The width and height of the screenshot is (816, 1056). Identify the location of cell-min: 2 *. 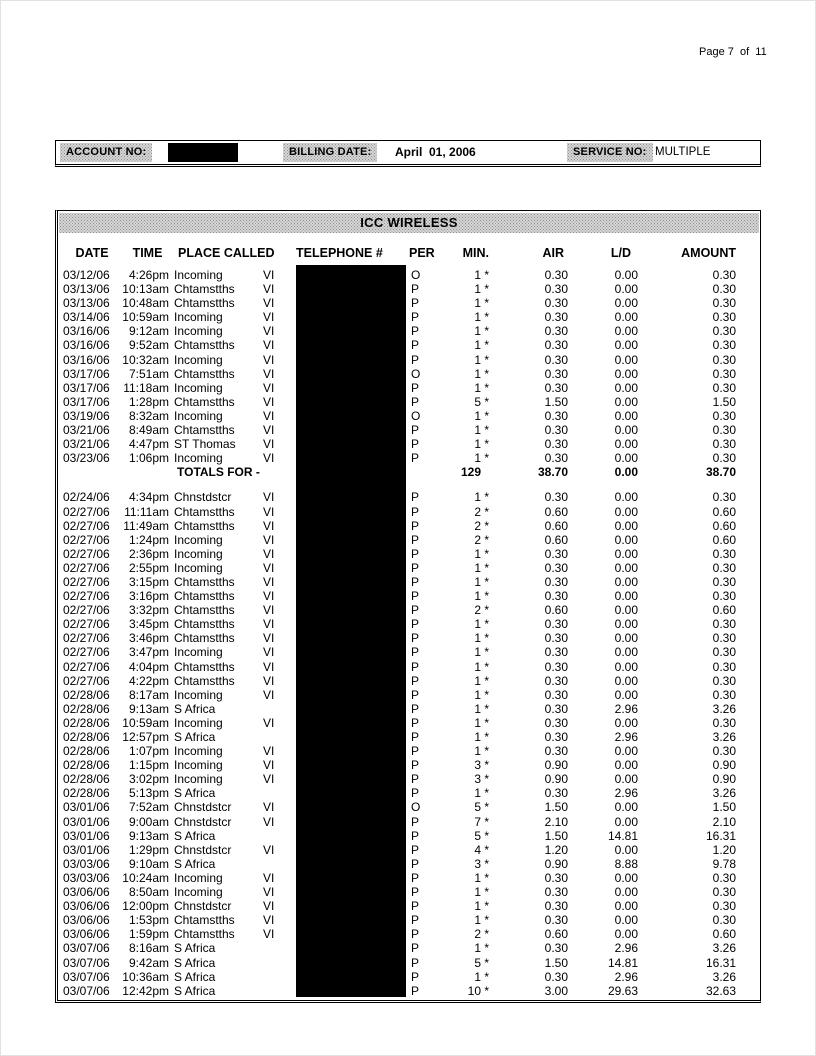
(481, 539).